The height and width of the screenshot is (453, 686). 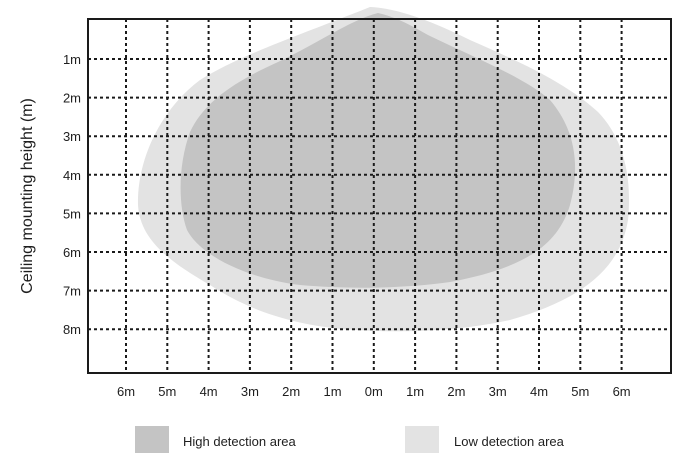 What do you see at coordinates (422, 439) in the screenshot?
I see `legend-swatch-low` at bounding box center [422, 439].